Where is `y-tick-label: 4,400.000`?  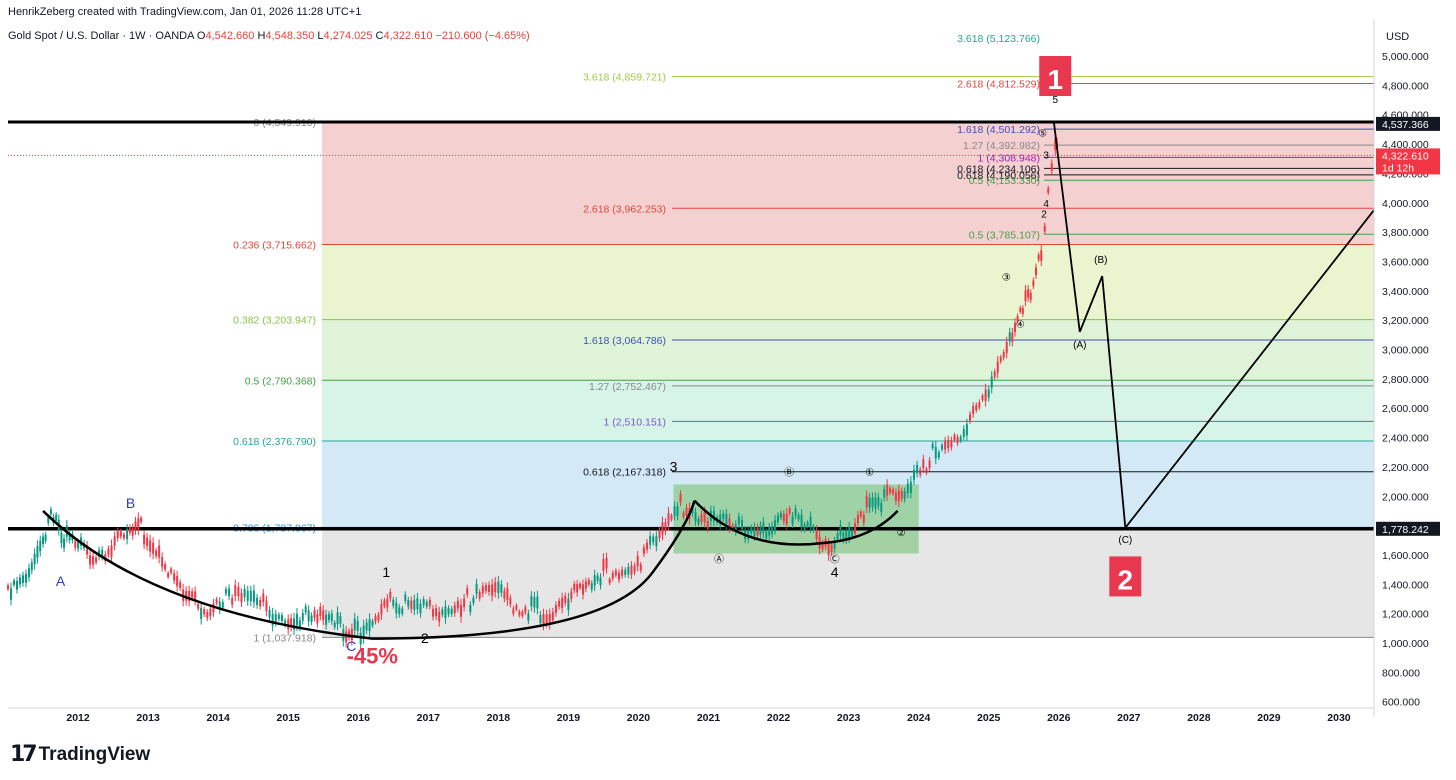 y-tick-label: 4,400.000 is located at coordinates (1405, 145).